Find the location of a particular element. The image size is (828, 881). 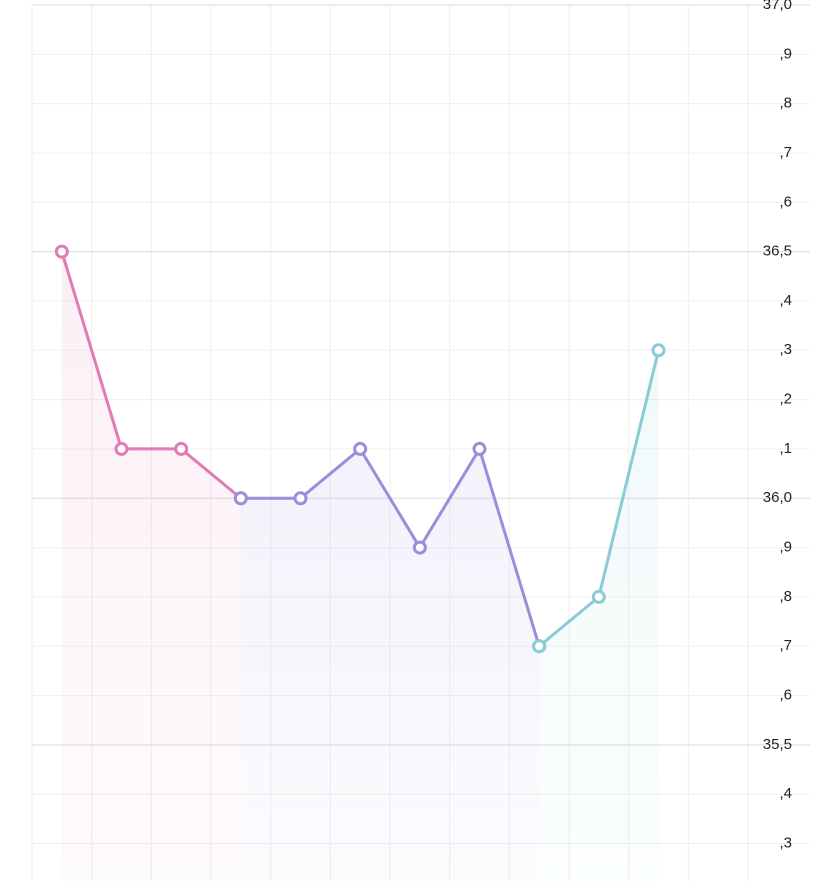

y-tick-label: 36,0 is located at coordinates (777, 497).